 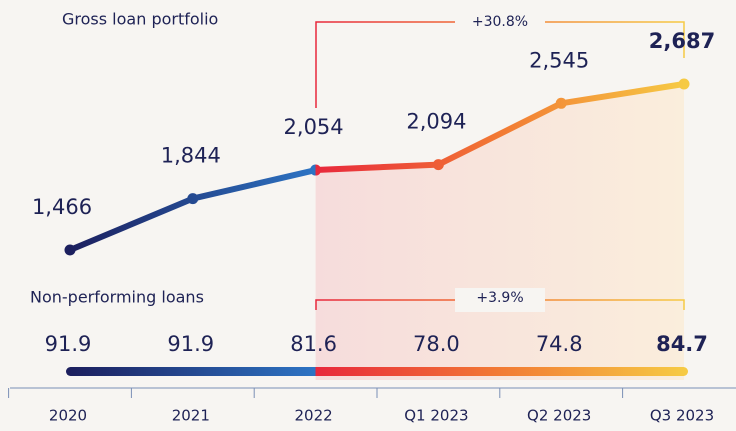 What do you see at coordinates (436, 416) in the screenshot?
I see `x-tick-label: Q1 2023` at bounding box center [436, 416].